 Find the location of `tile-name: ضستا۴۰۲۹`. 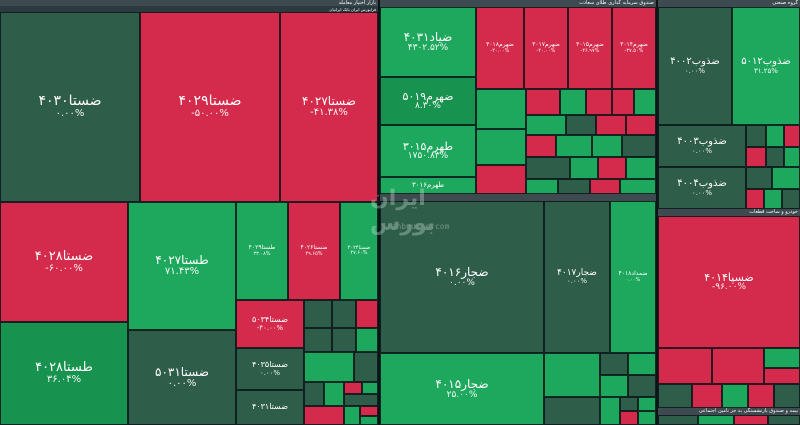

tile-name: ضستا۴۰۲۹ is located at coordinates (210, 101).